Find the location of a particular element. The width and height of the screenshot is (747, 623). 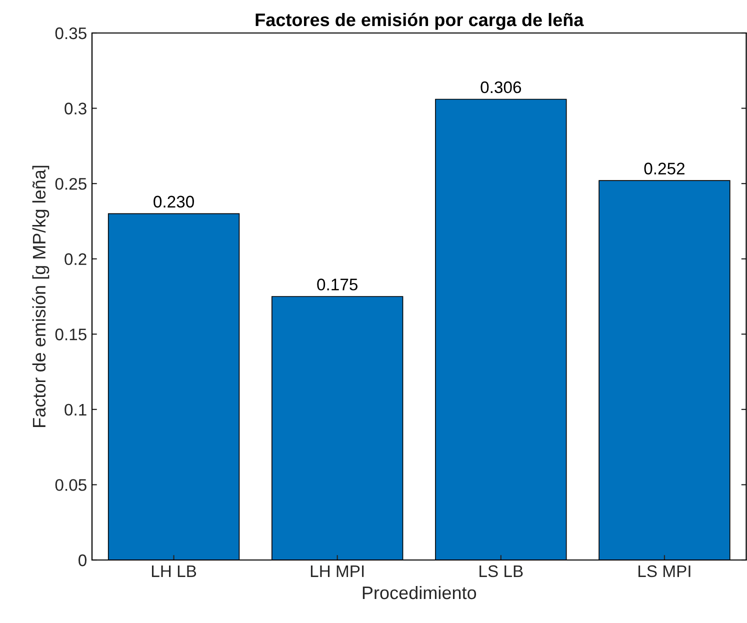

data-label: 0.175 is located at coordinates (337, 284).